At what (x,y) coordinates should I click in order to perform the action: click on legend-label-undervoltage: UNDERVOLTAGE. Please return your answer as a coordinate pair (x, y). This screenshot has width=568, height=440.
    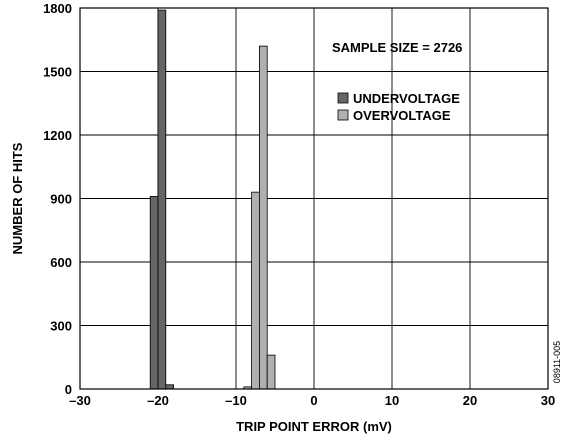
    Looking at the image, I should click on (406, 98).